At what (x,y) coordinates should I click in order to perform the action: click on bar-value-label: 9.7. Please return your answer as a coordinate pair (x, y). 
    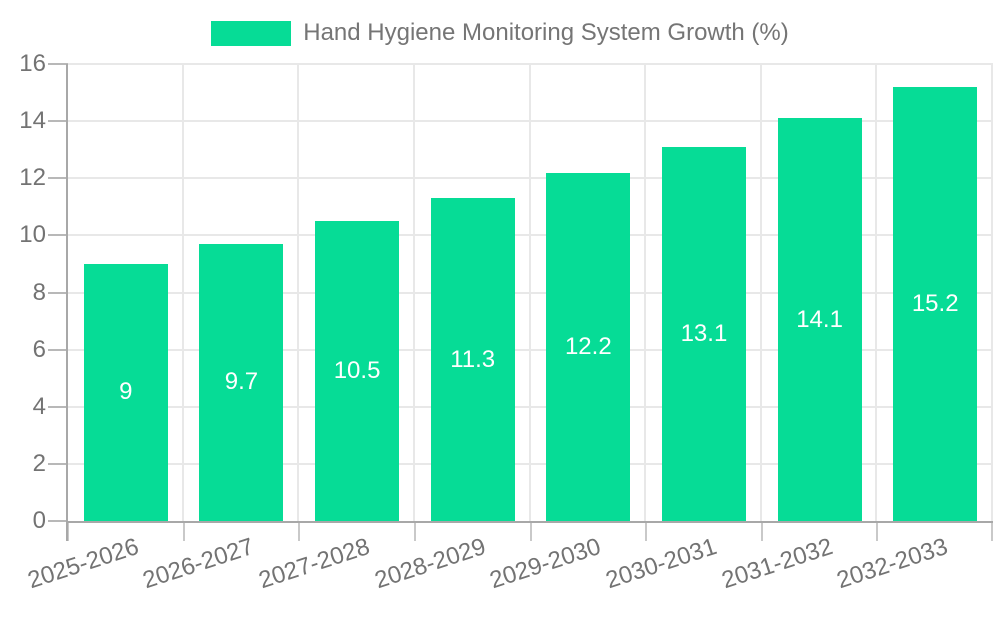
    Looking at the image, I should click on (241, 382).